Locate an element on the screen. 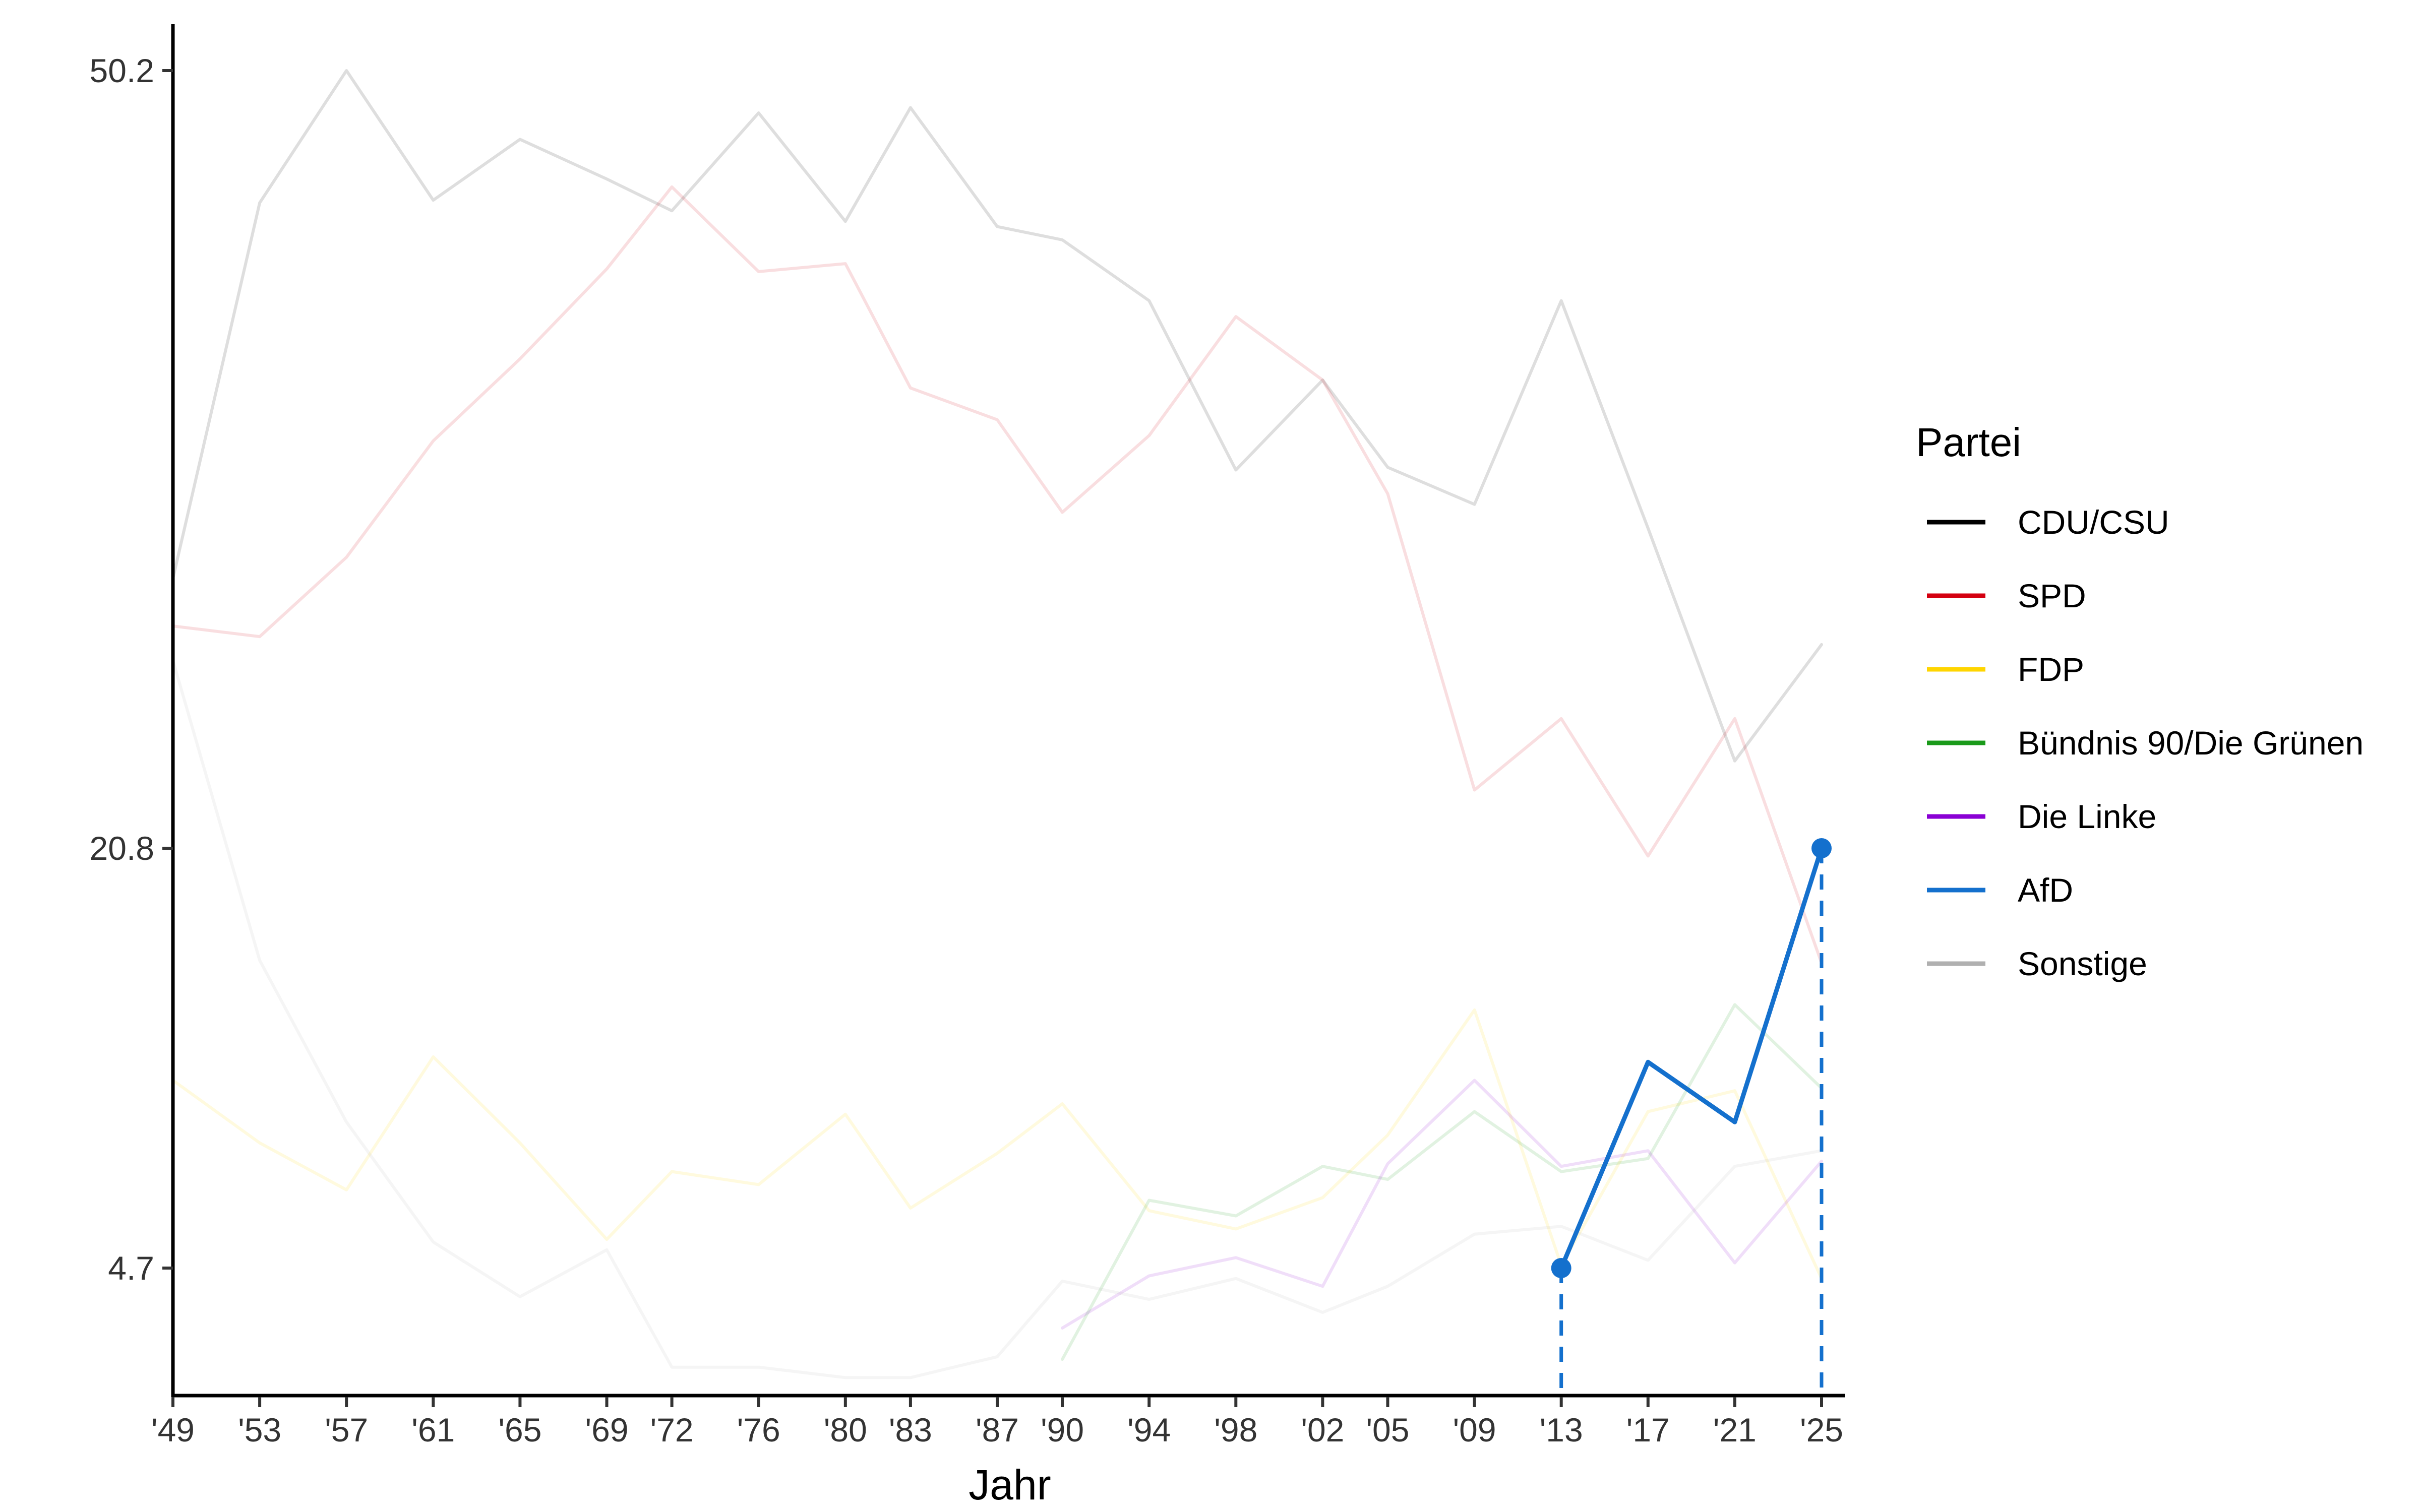  x-tick-label: '57 is located at coordinates (346, 1429).